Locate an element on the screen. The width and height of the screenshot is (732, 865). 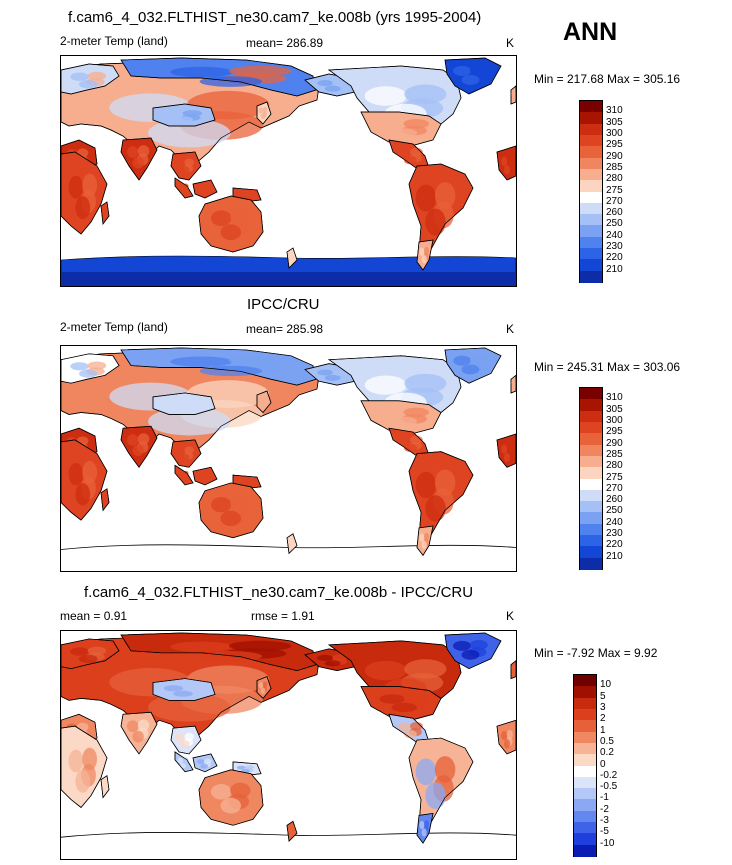
coastline-s-america-tip is located at coordinates (425, 540).